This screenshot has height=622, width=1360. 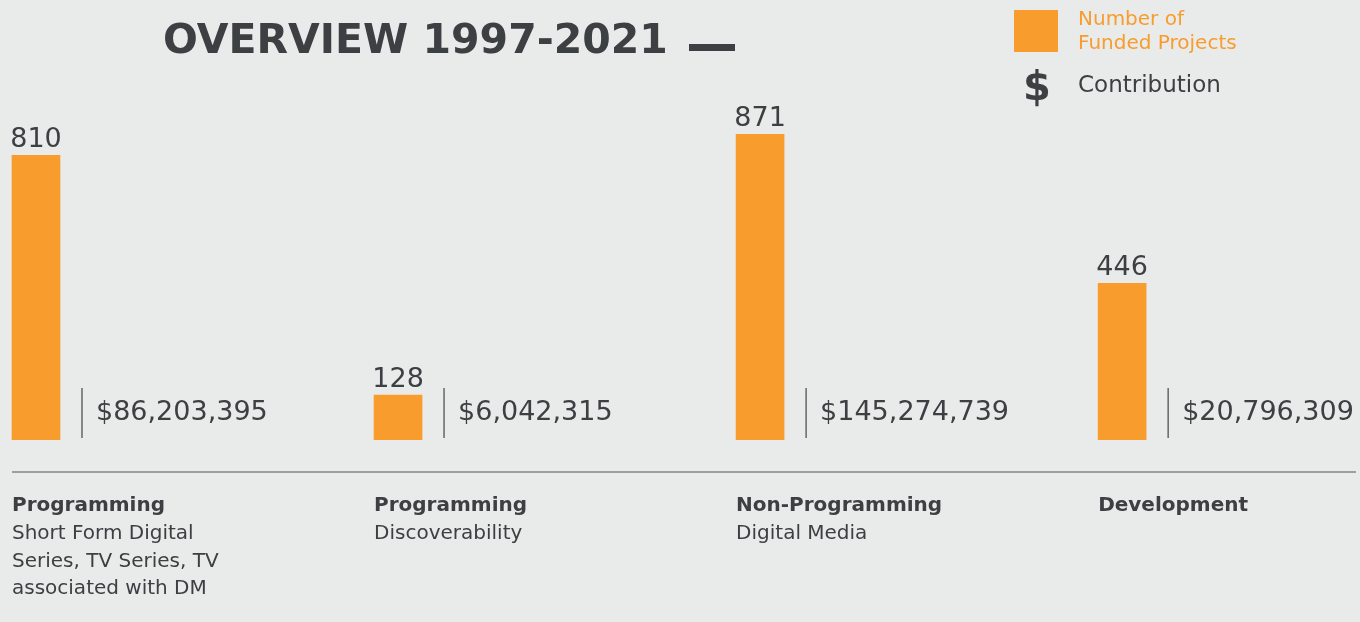 I want to click on annotation: $86,203,395, so click(x=181, y=411).